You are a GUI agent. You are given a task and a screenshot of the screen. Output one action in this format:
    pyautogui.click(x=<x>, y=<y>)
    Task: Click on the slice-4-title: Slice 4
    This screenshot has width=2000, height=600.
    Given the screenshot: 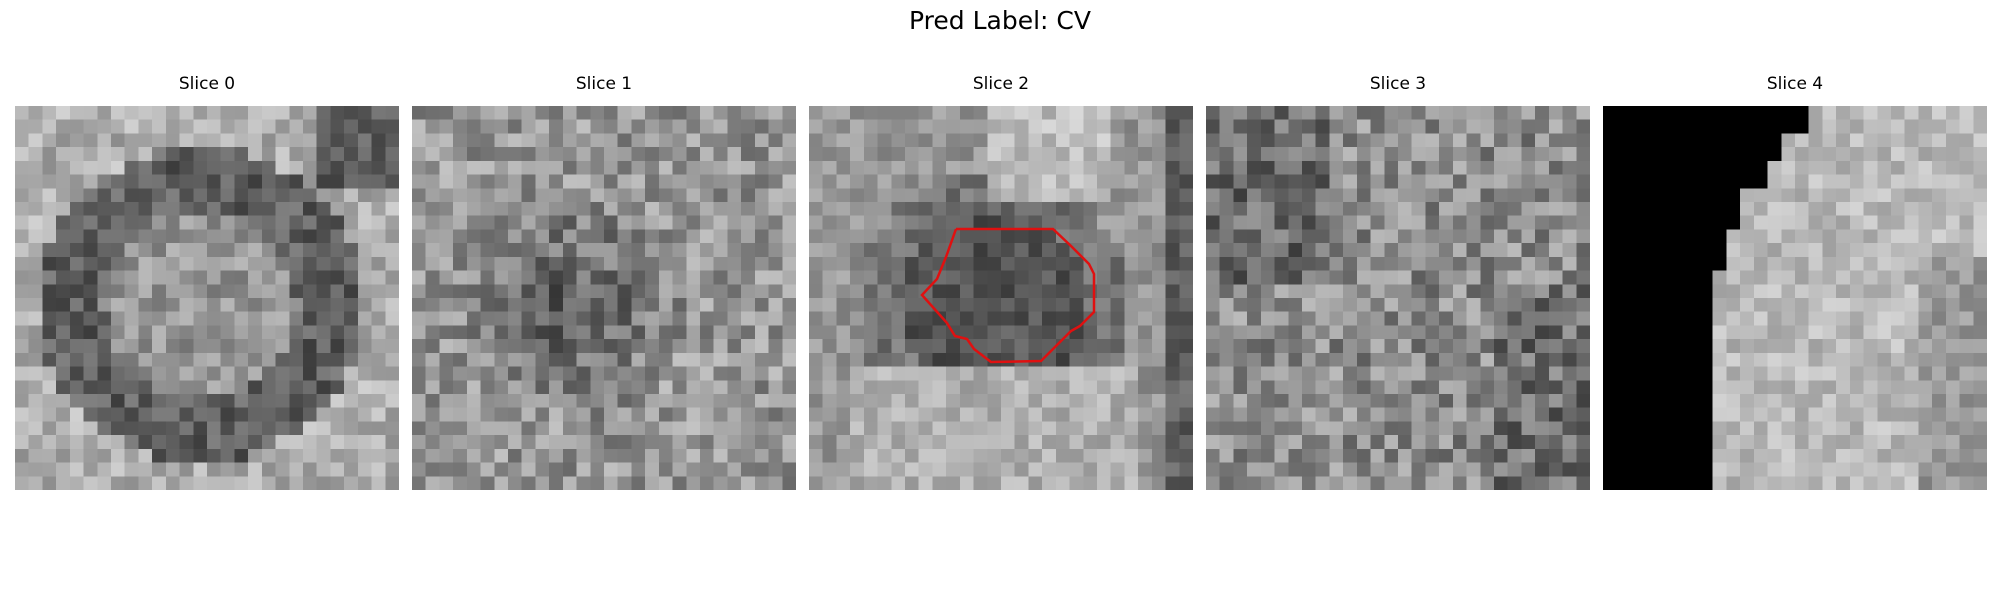 What is the action you would take?
    pyautogui.click(x=1795, y=84)
    